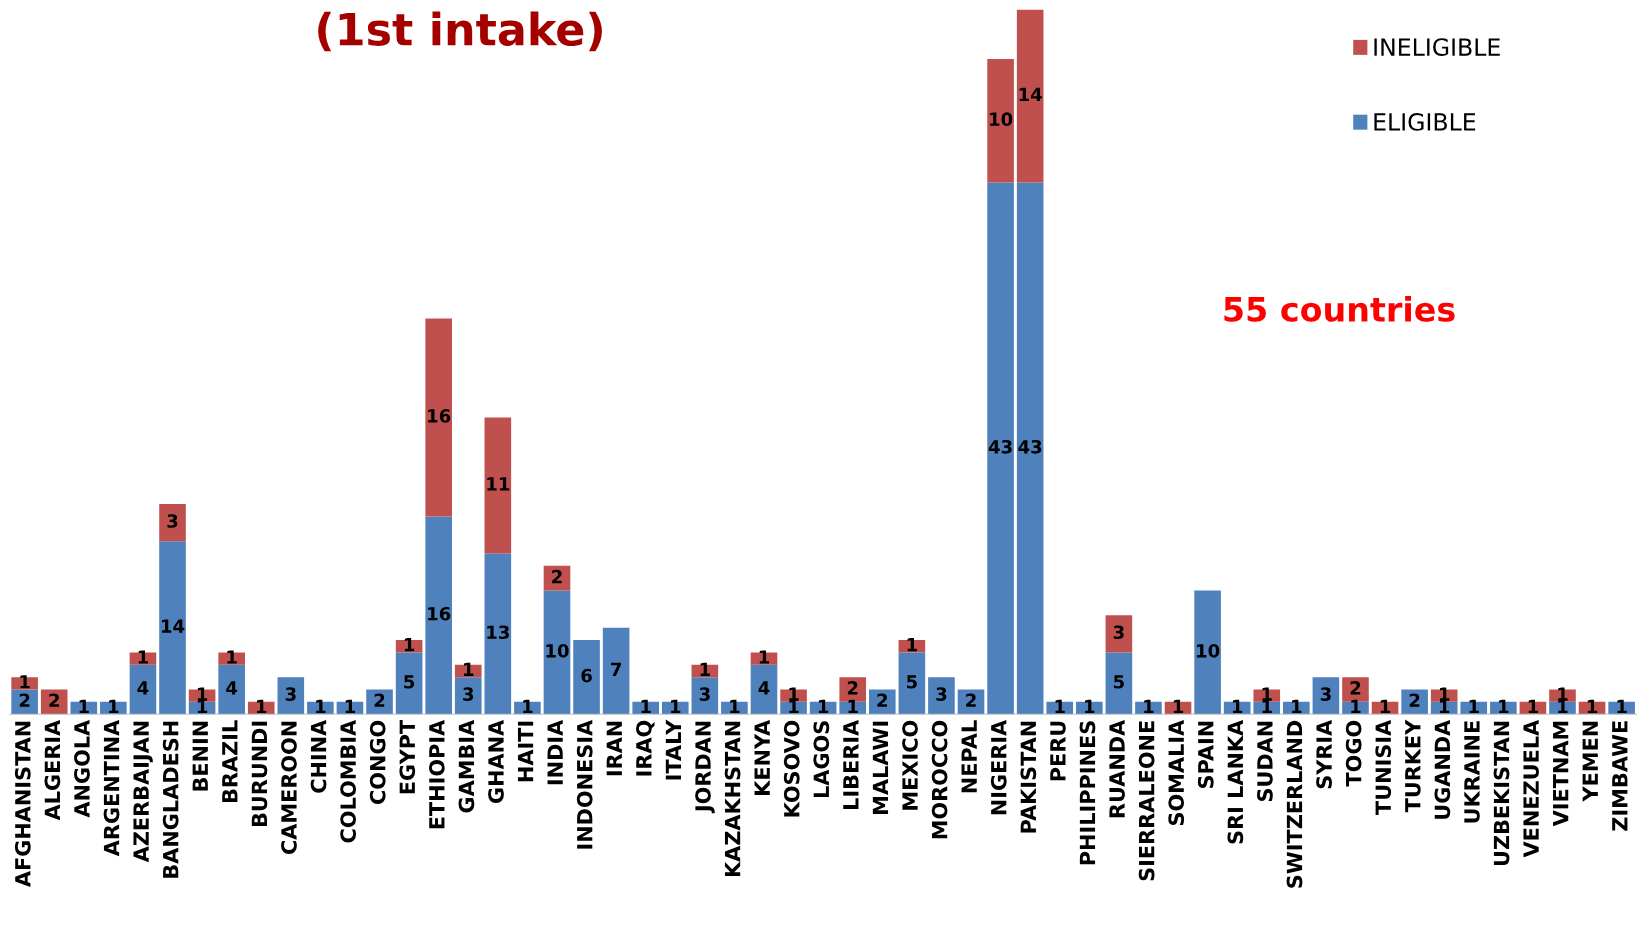 The image size is (1643, 946). I want to click on annotation: 55 countries, so click(1339, 309).